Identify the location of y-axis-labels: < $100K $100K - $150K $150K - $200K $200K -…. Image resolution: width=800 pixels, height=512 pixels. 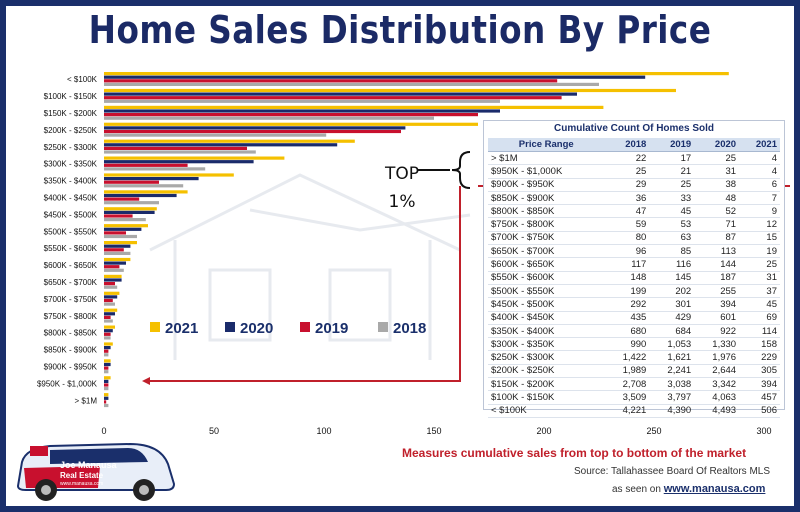
(67, 240).